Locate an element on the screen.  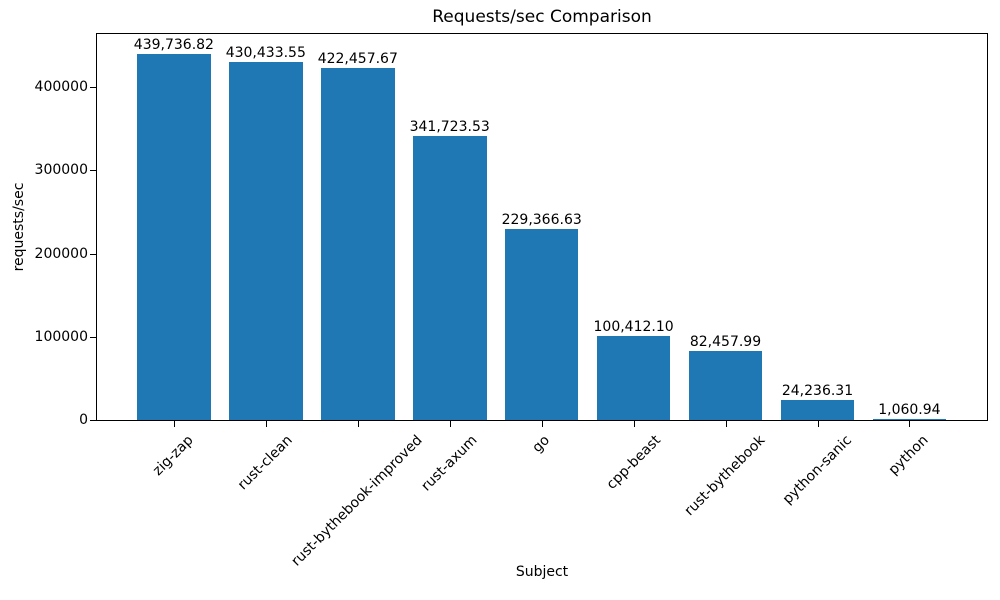
x-tick-label: zig-zap is located at coordinates (173, 455).